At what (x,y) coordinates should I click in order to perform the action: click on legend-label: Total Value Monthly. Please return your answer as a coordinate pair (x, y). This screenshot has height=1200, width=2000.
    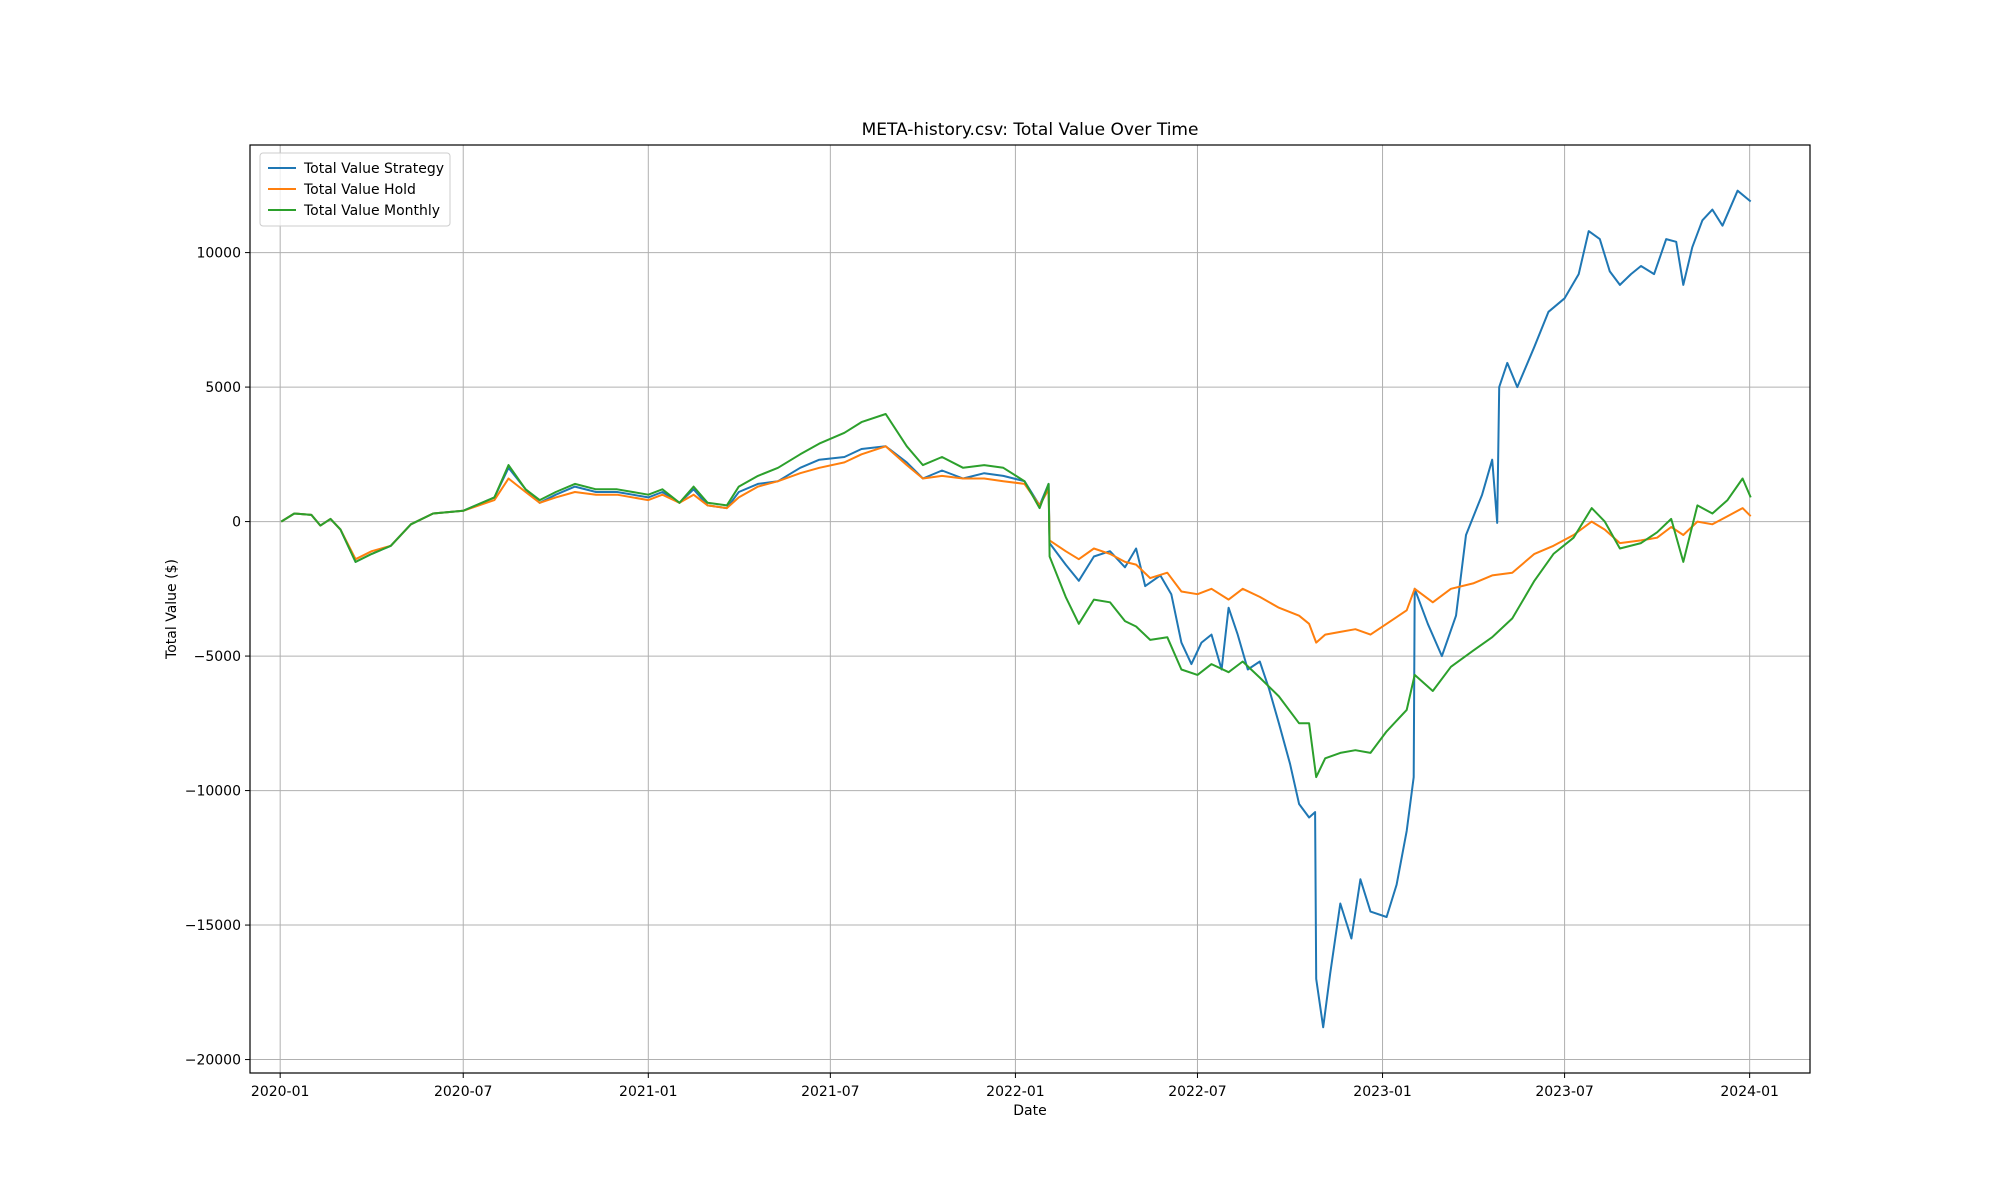
    Looking at the image, I should click on (371, 211).